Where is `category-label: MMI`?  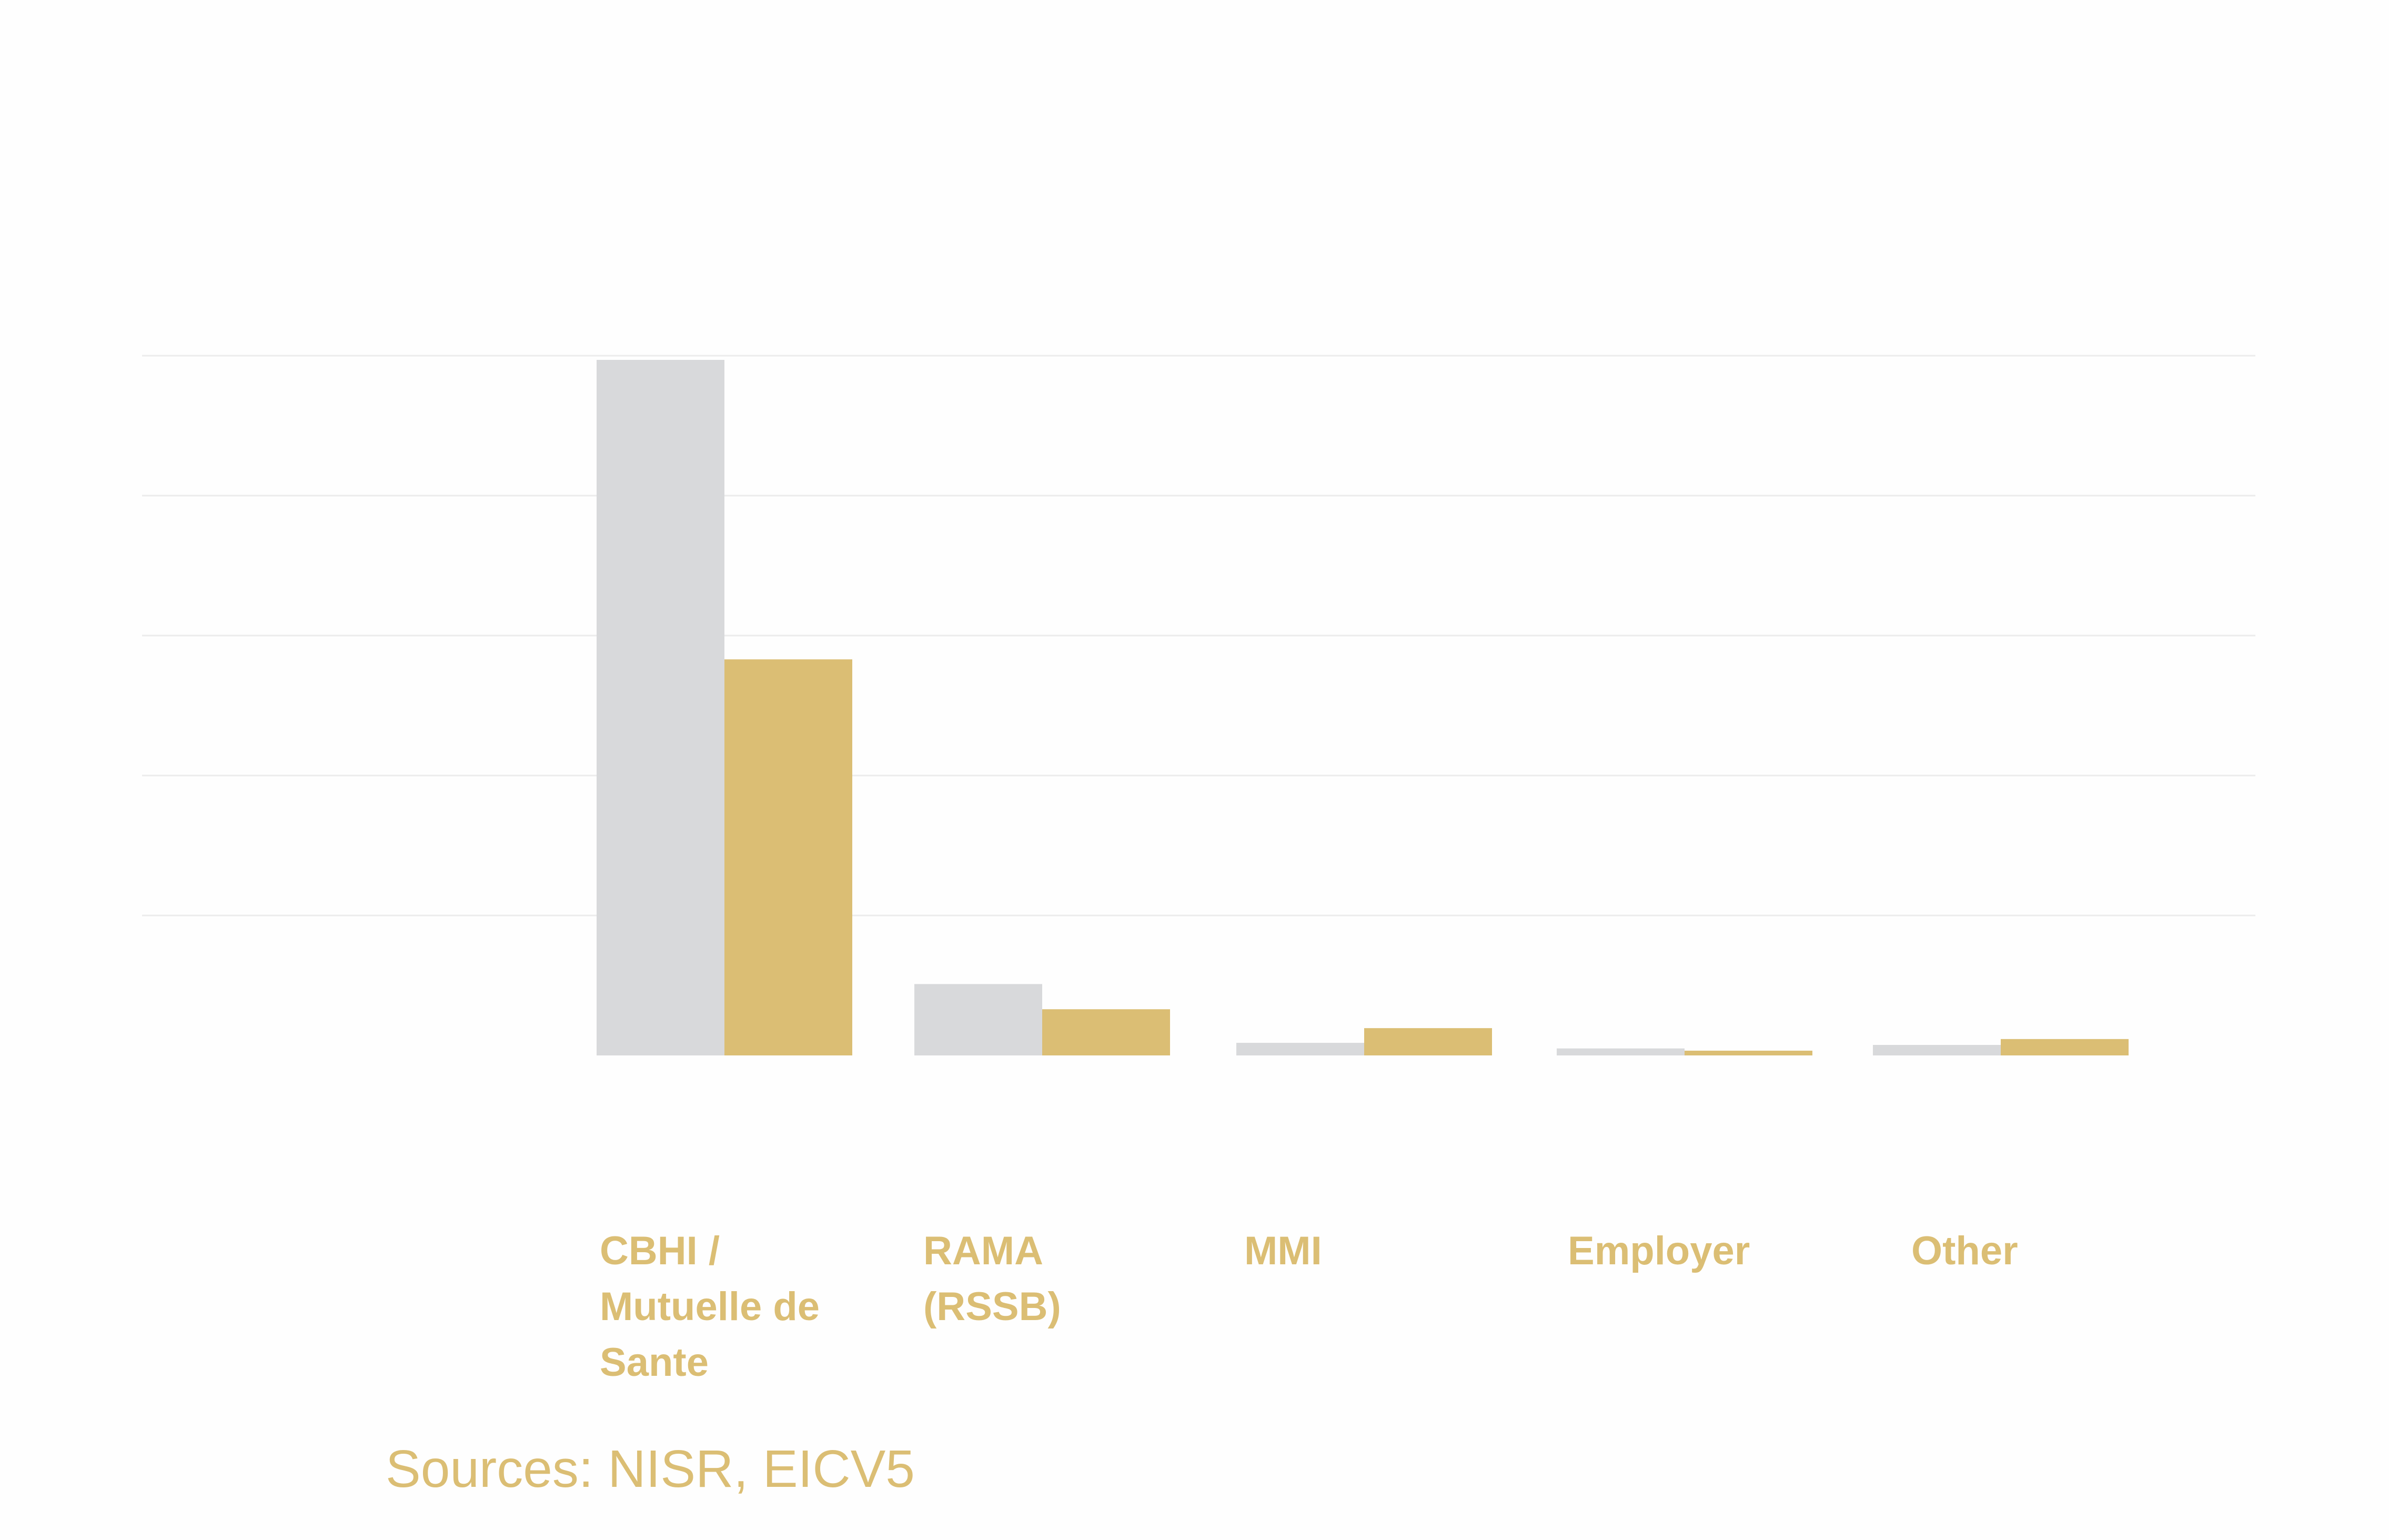
category-label: MMI is located at coordinates (1283, 1251).